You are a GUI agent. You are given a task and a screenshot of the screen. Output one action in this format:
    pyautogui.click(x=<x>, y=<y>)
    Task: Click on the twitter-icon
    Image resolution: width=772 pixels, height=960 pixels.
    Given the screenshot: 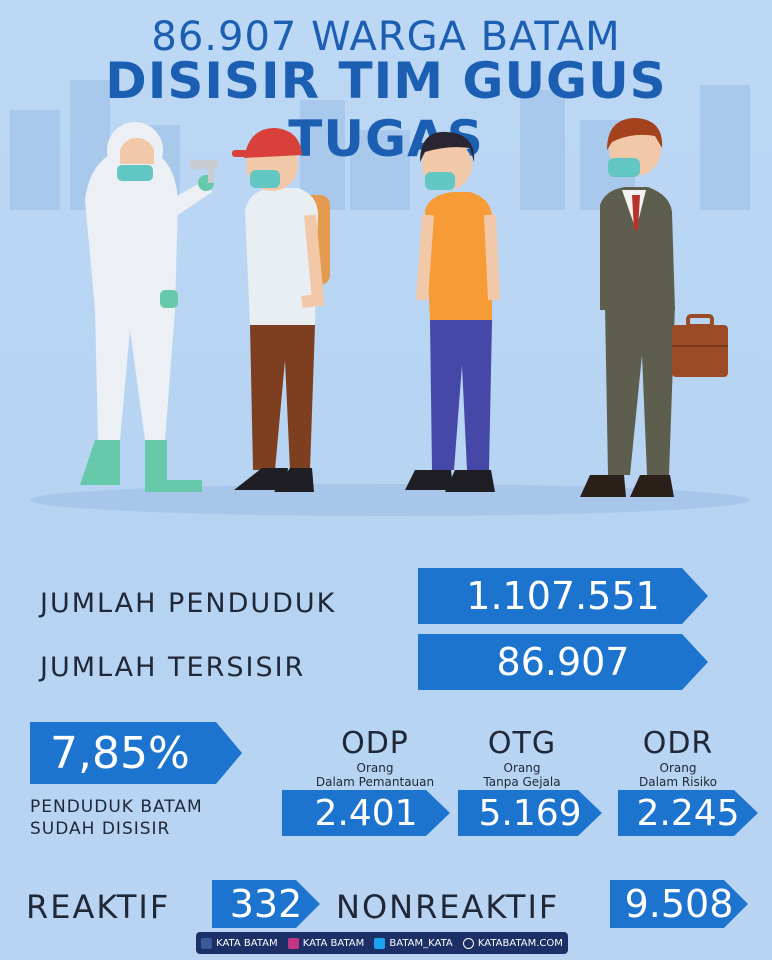 What is the action you would take?
    pyautogui.click(x=380, y=943)
    